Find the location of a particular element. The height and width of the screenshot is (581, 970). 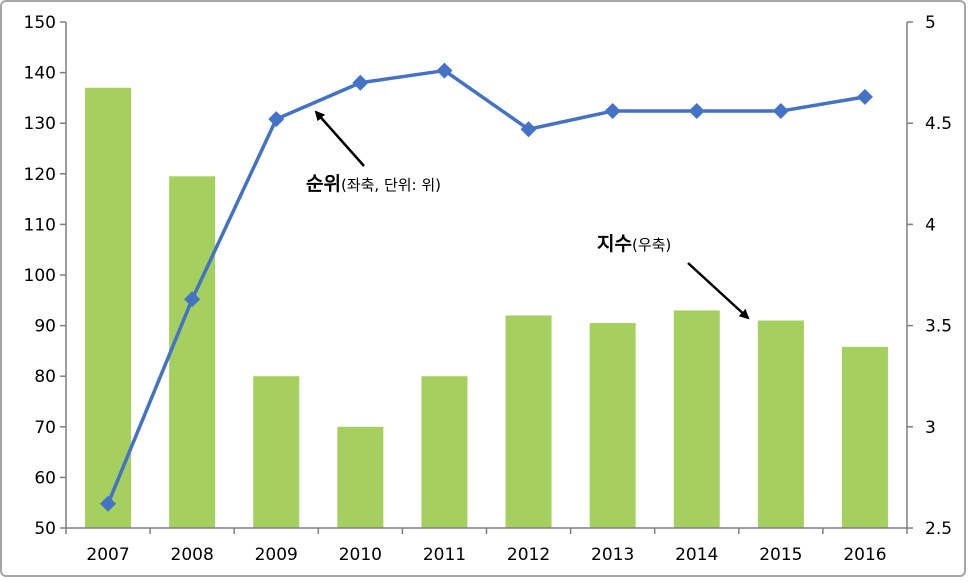

left-tick-label: 110 is located at coordinates (40, 225).